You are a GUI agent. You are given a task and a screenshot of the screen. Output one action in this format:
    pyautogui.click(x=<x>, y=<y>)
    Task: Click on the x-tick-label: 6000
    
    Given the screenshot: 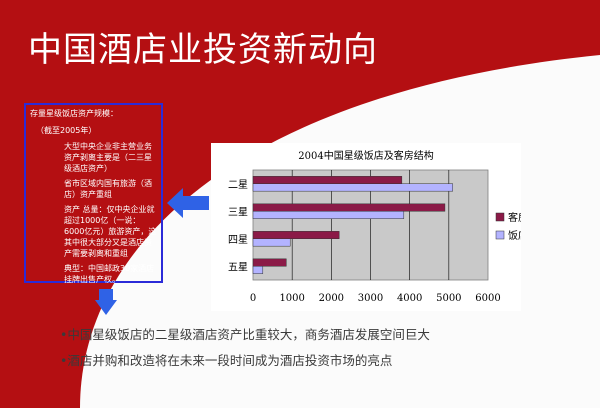 What is the action you would take?
    pyautogui.click(x=487, y=298)
    